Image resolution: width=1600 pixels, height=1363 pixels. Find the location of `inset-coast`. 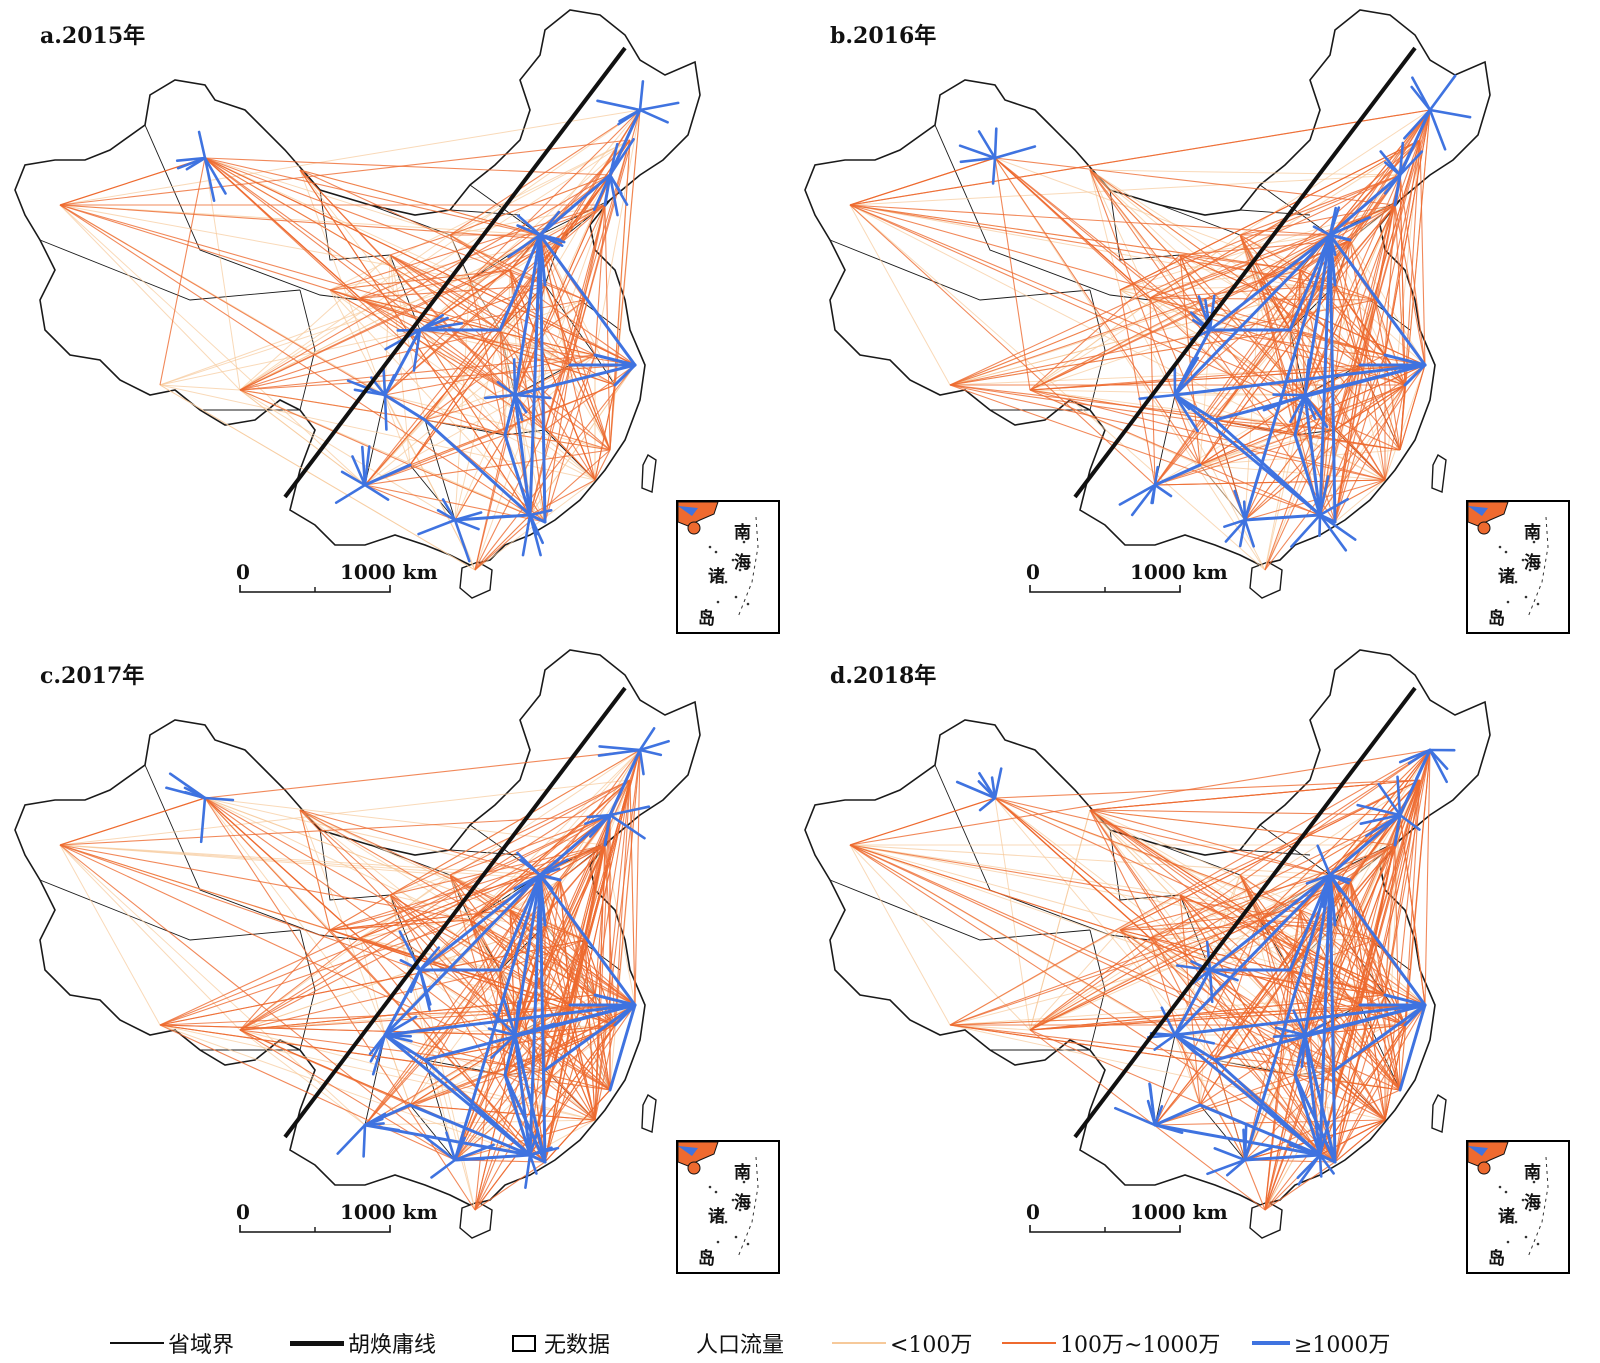

inset-coast is located at coordinates (698, 514).